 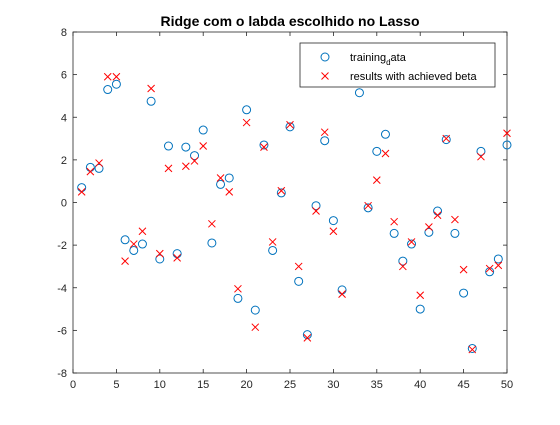 I want to click on legend-label-training-main: training, so click(x=368, y=58).